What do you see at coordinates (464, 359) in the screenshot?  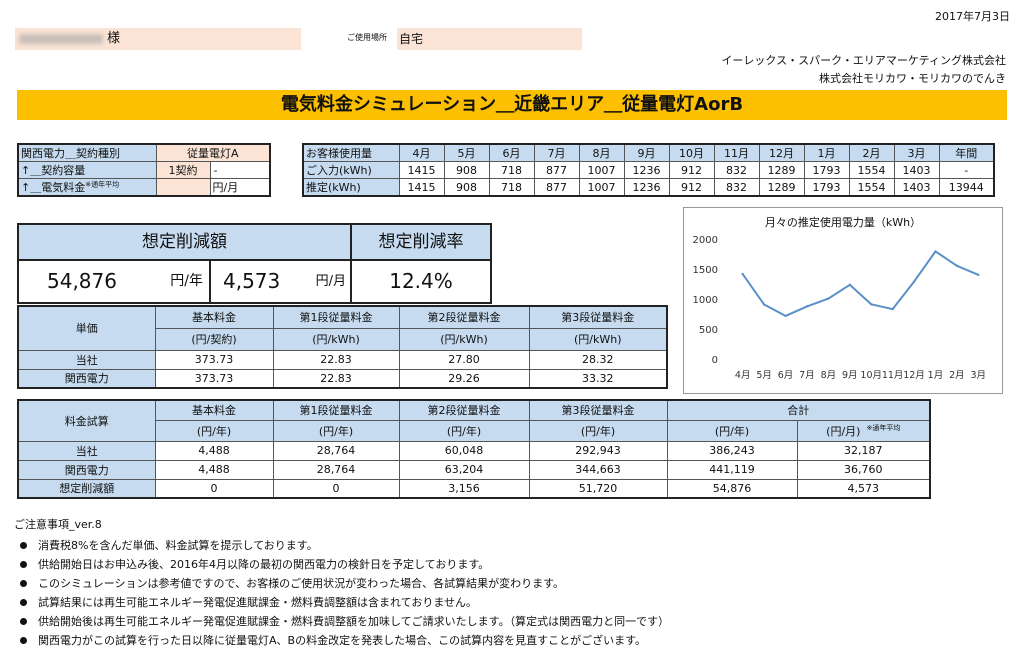 I see `unit-price-cell: 27.80` at bounding box center [464, 359].